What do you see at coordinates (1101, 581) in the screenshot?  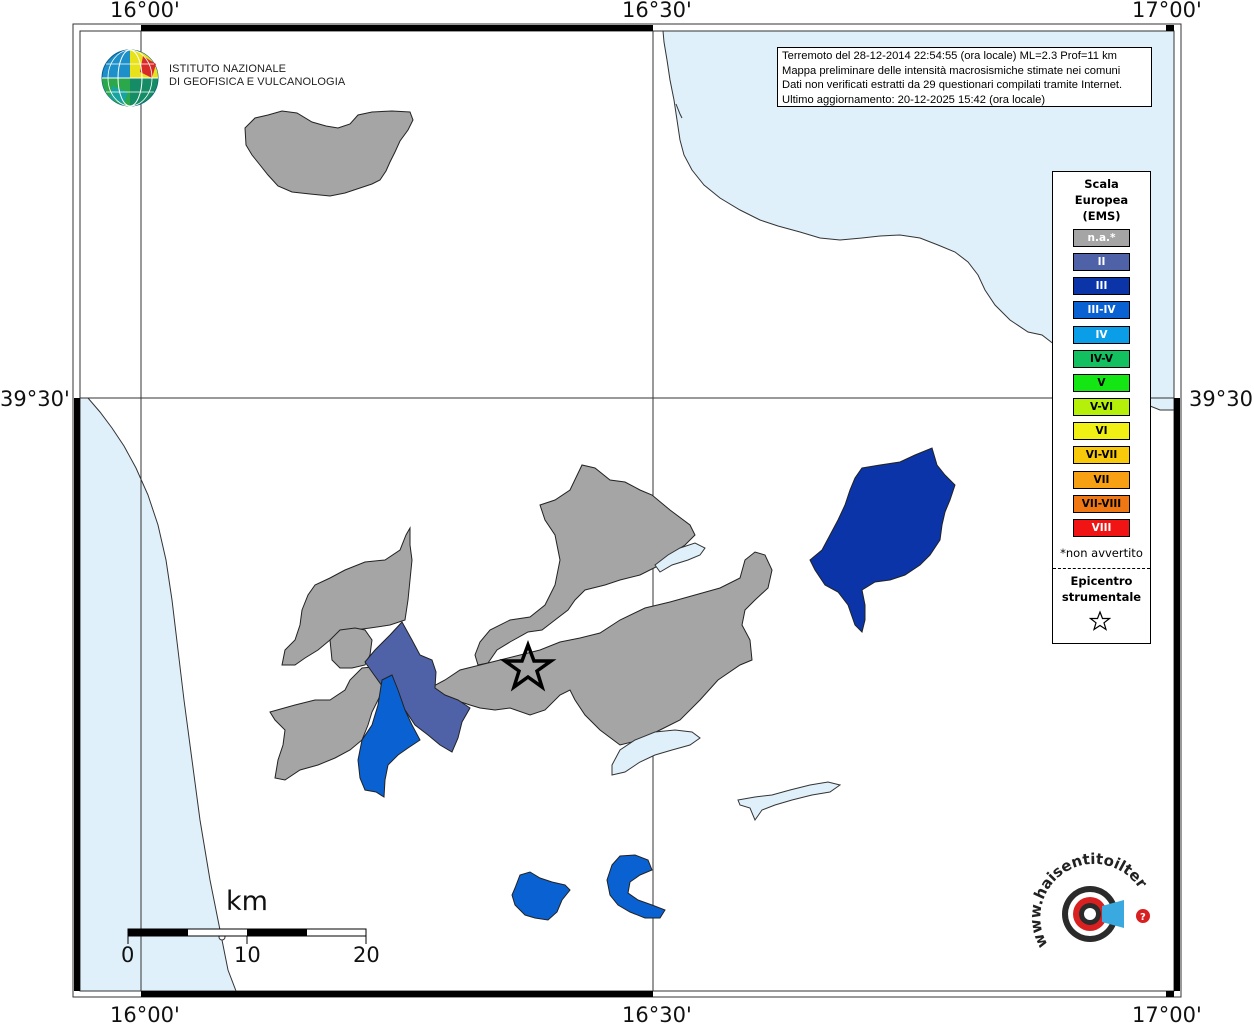 I see `legend-epicenter-line1: Epicentro` at bounding box center [1101, 581].